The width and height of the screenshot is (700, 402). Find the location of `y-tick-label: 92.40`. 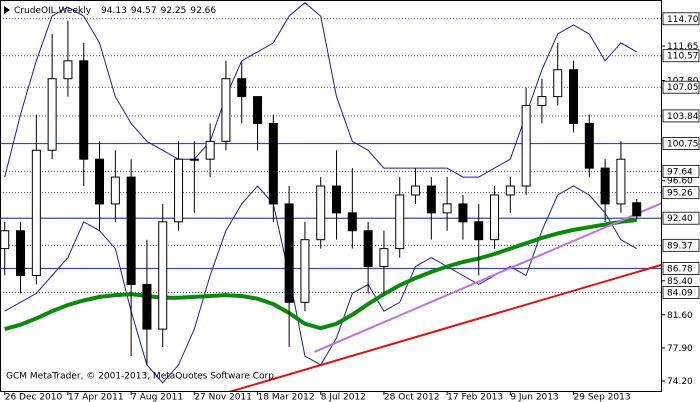

y-tick-label: 92.40 is located at coordinates (680, 219).